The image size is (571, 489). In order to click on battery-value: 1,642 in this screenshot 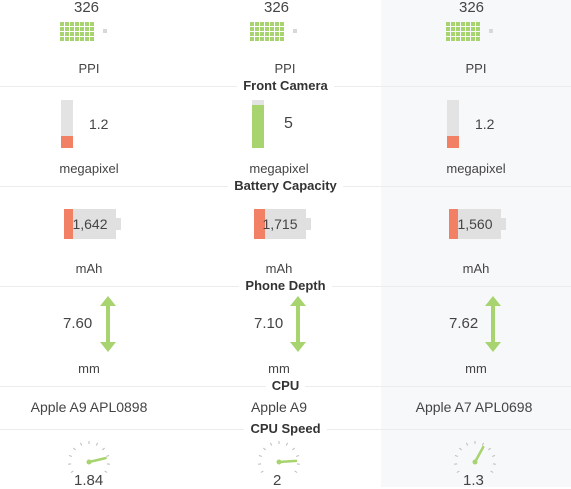, I will do `click(90, 224)`.